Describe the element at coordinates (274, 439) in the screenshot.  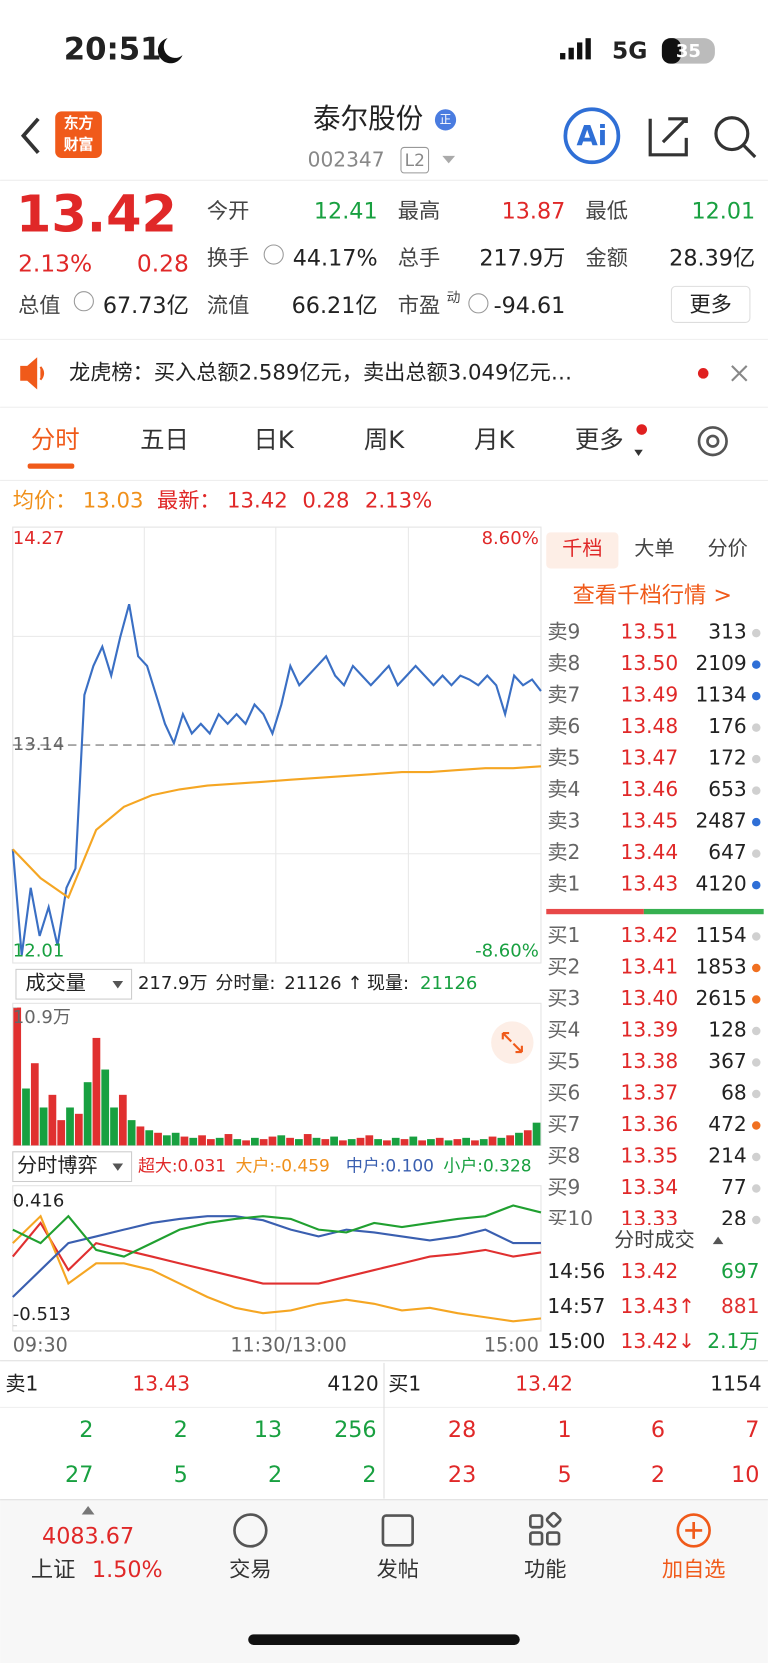
I see `tab: 日K` at that location.